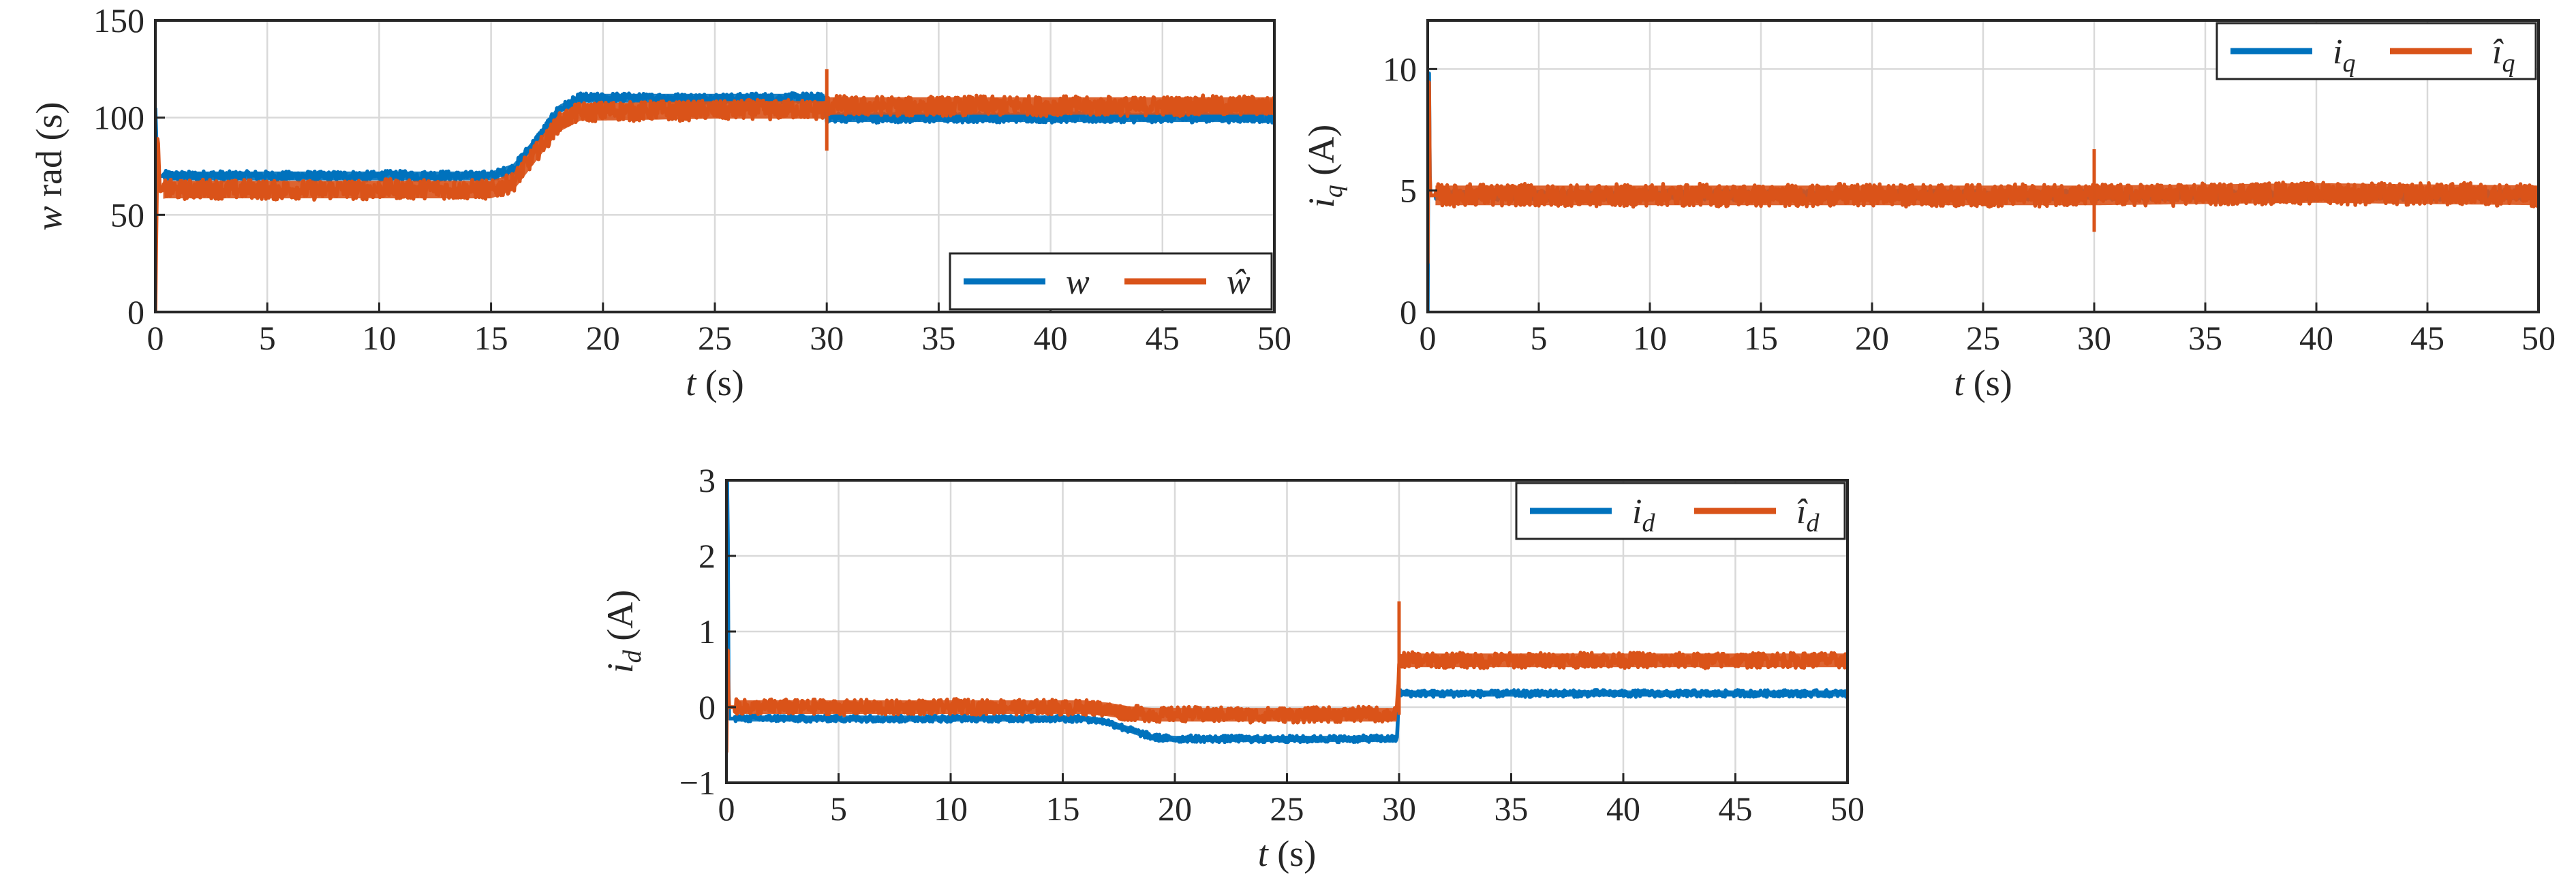  What do you see at coordinates (118, 20) in the screenshot?
I see `y-tick-label: 150` at bounding box center [118, 20].